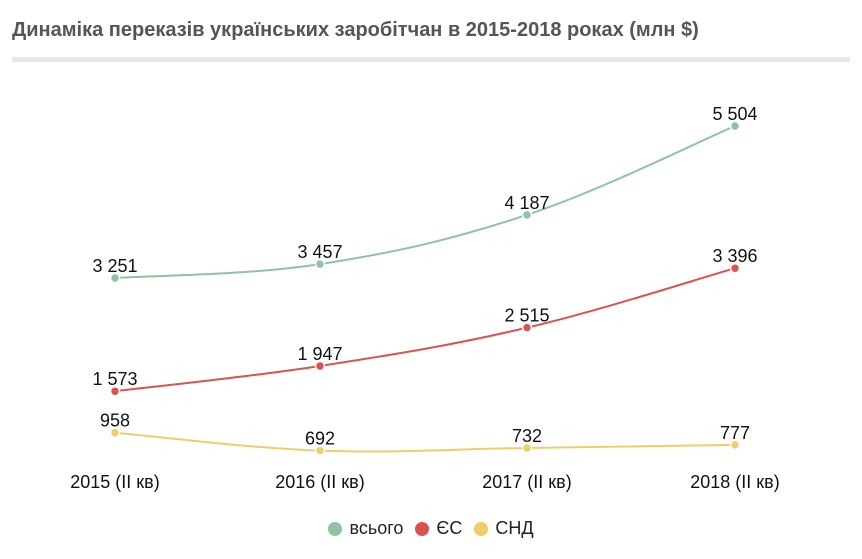 This screenshot has width=862, height=559. What do you see at coordinates (735, 433) in the screenshot?
I see `data-label-2-3: 777` at bounding box center [735, 433].